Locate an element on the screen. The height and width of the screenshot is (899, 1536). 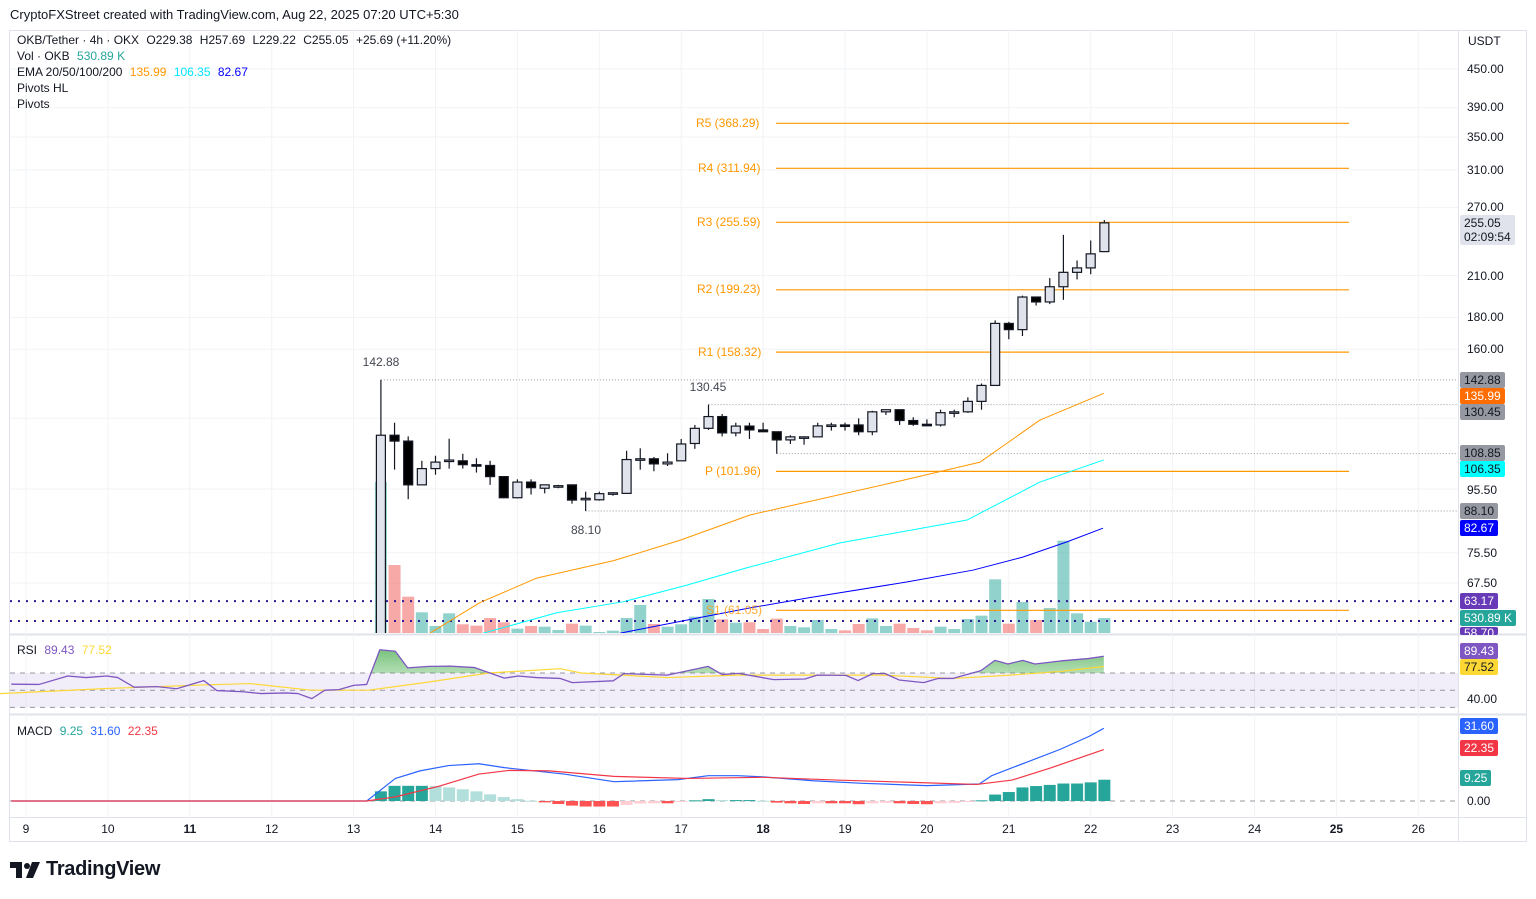
signal-value: 22.35 is located at coordinates (142, 731).